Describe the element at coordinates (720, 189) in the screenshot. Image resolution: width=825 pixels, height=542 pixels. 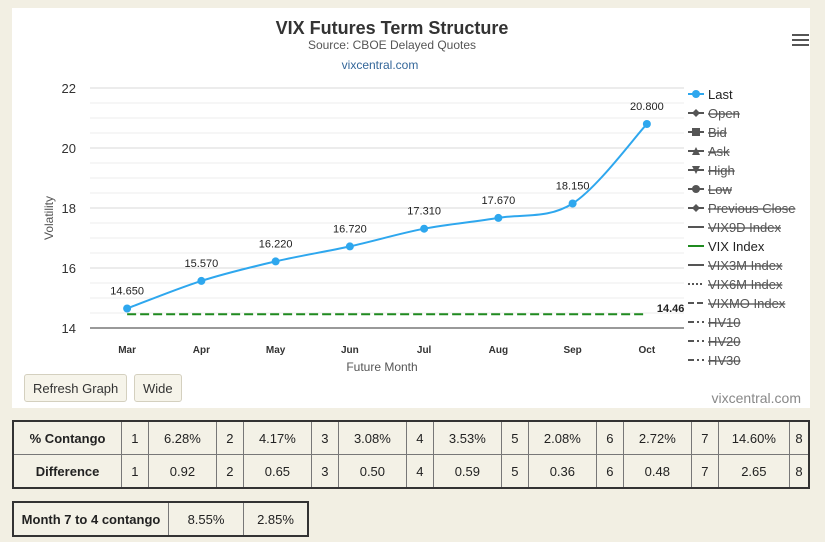
I see `legend-label: Low` at that location.